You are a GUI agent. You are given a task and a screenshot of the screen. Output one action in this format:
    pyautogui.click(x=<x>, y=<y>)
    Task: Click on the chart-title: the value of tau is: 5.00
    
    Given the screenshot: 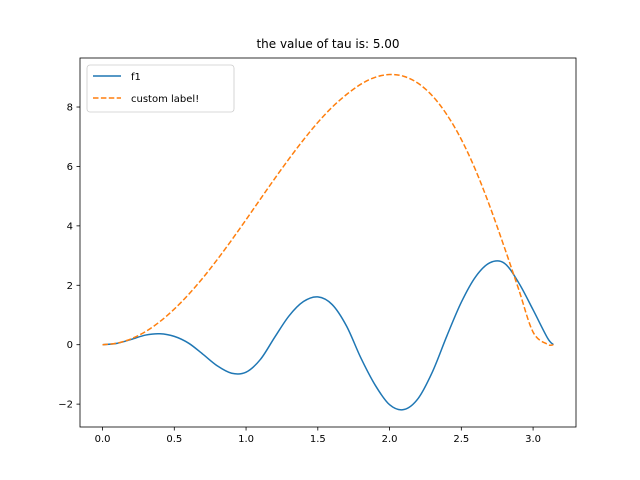 What is the action you would take?
    pyautogui.click(x=327, y=44)
    